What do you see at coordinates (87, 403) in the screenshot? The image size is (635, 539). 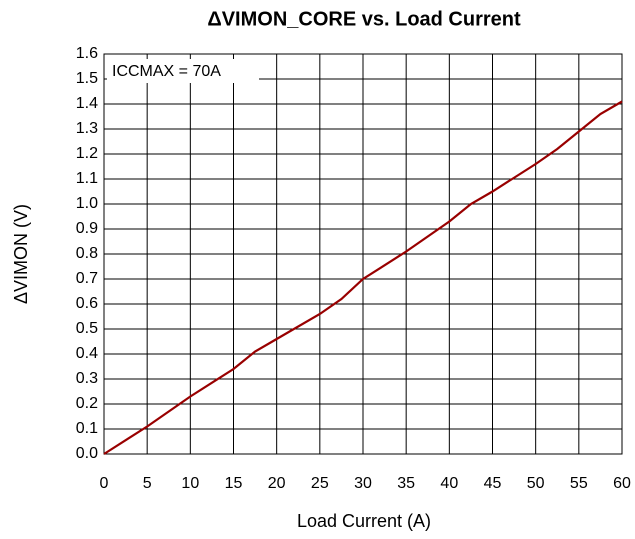 I see `y-tick-label: 0.2` at bounding box center [87, 403].